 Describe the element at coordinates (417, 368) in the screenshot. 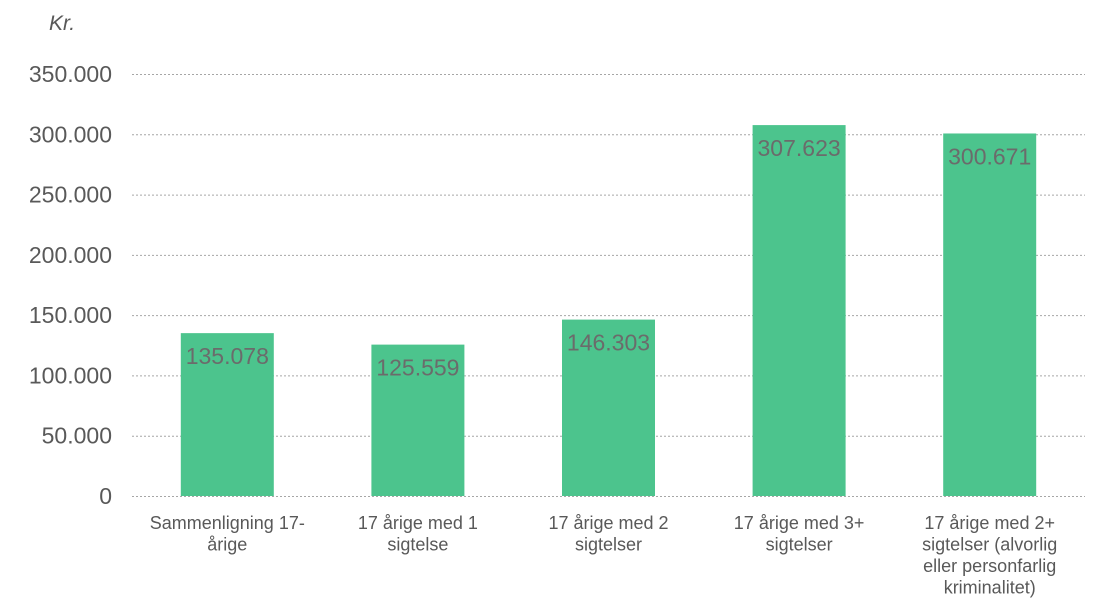

I see `bar-value-label: 125.559` at that location.